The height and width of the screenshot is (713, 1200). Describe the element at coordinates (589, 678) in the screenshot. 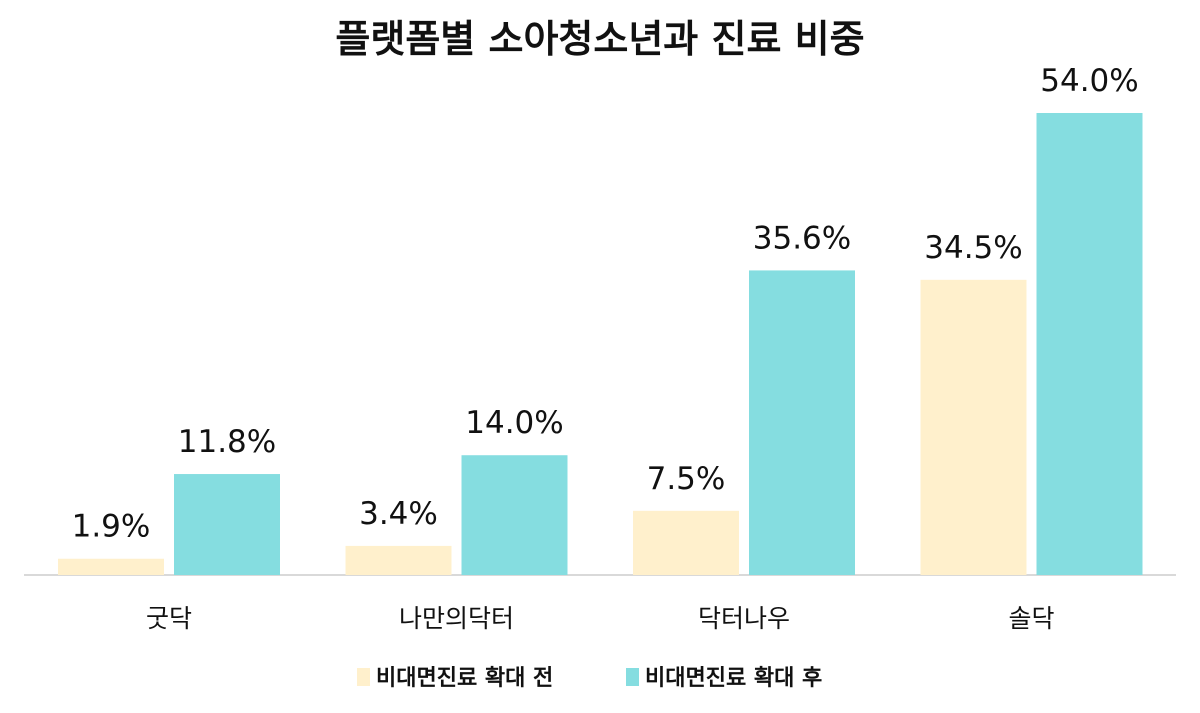

I see `legend: 비대면진료 확대 전 비대면진료 확대 후` at that location.